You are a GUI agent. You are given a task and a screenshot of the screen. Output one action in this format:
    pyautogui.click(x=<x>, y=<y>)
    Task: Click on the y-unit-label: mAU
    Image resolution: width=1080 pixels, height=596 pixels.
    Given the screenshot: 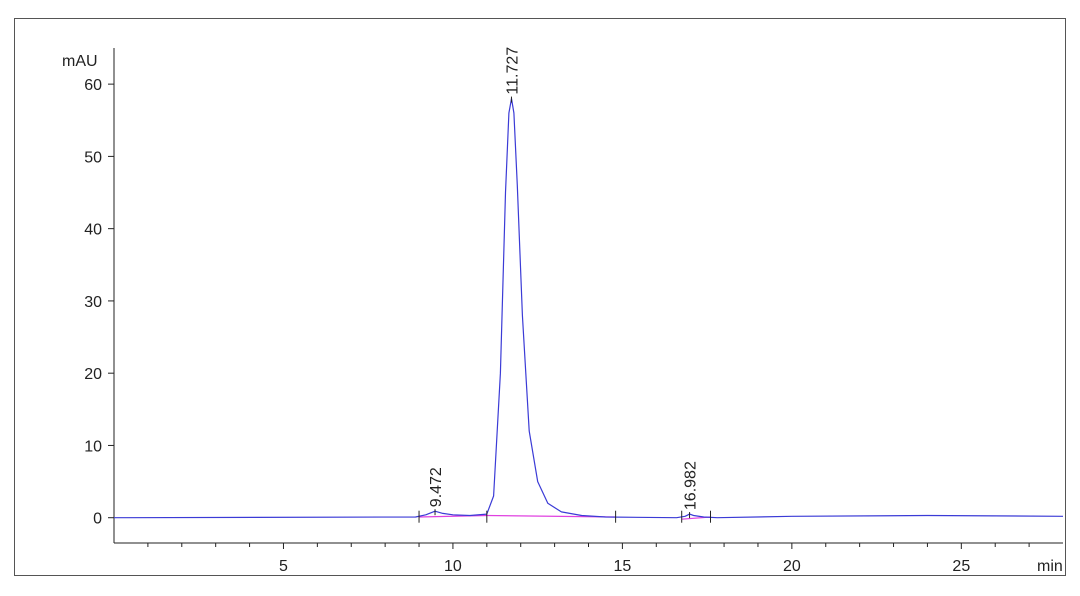 What is the action you would take?
    pyautogui.click(x=80, y=61)
    